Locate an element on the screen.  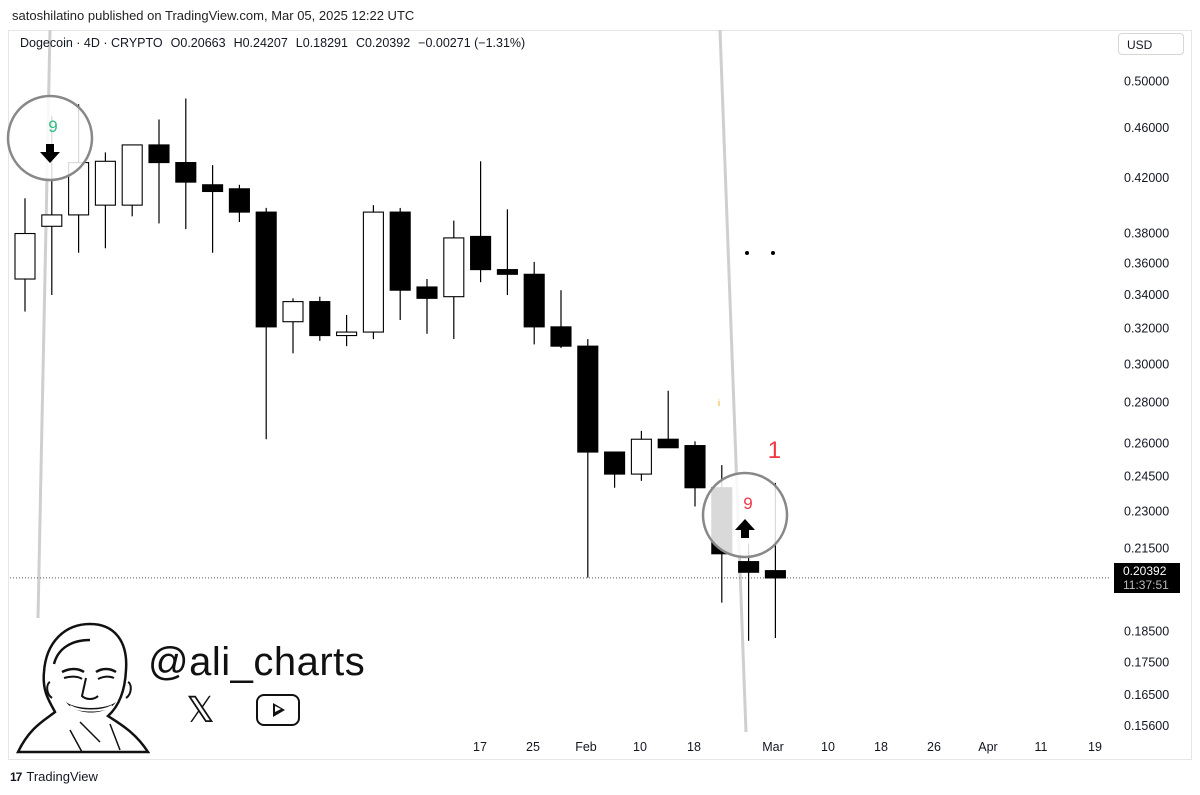
arrow-up-icon is located at coordinates (745, 528).